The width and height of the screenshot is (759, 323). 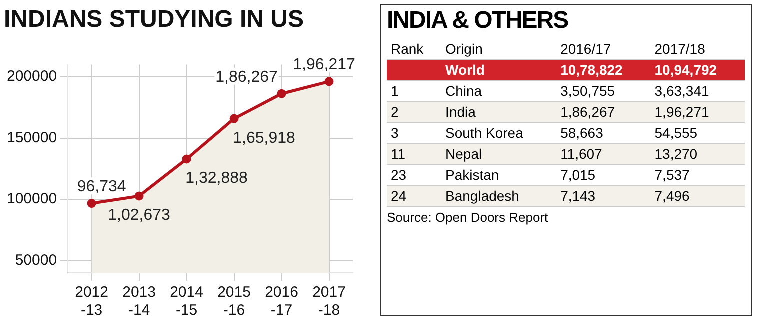 I want to click on text: 3 South Korea 58,663 54,555, so click(x=544, y=133).